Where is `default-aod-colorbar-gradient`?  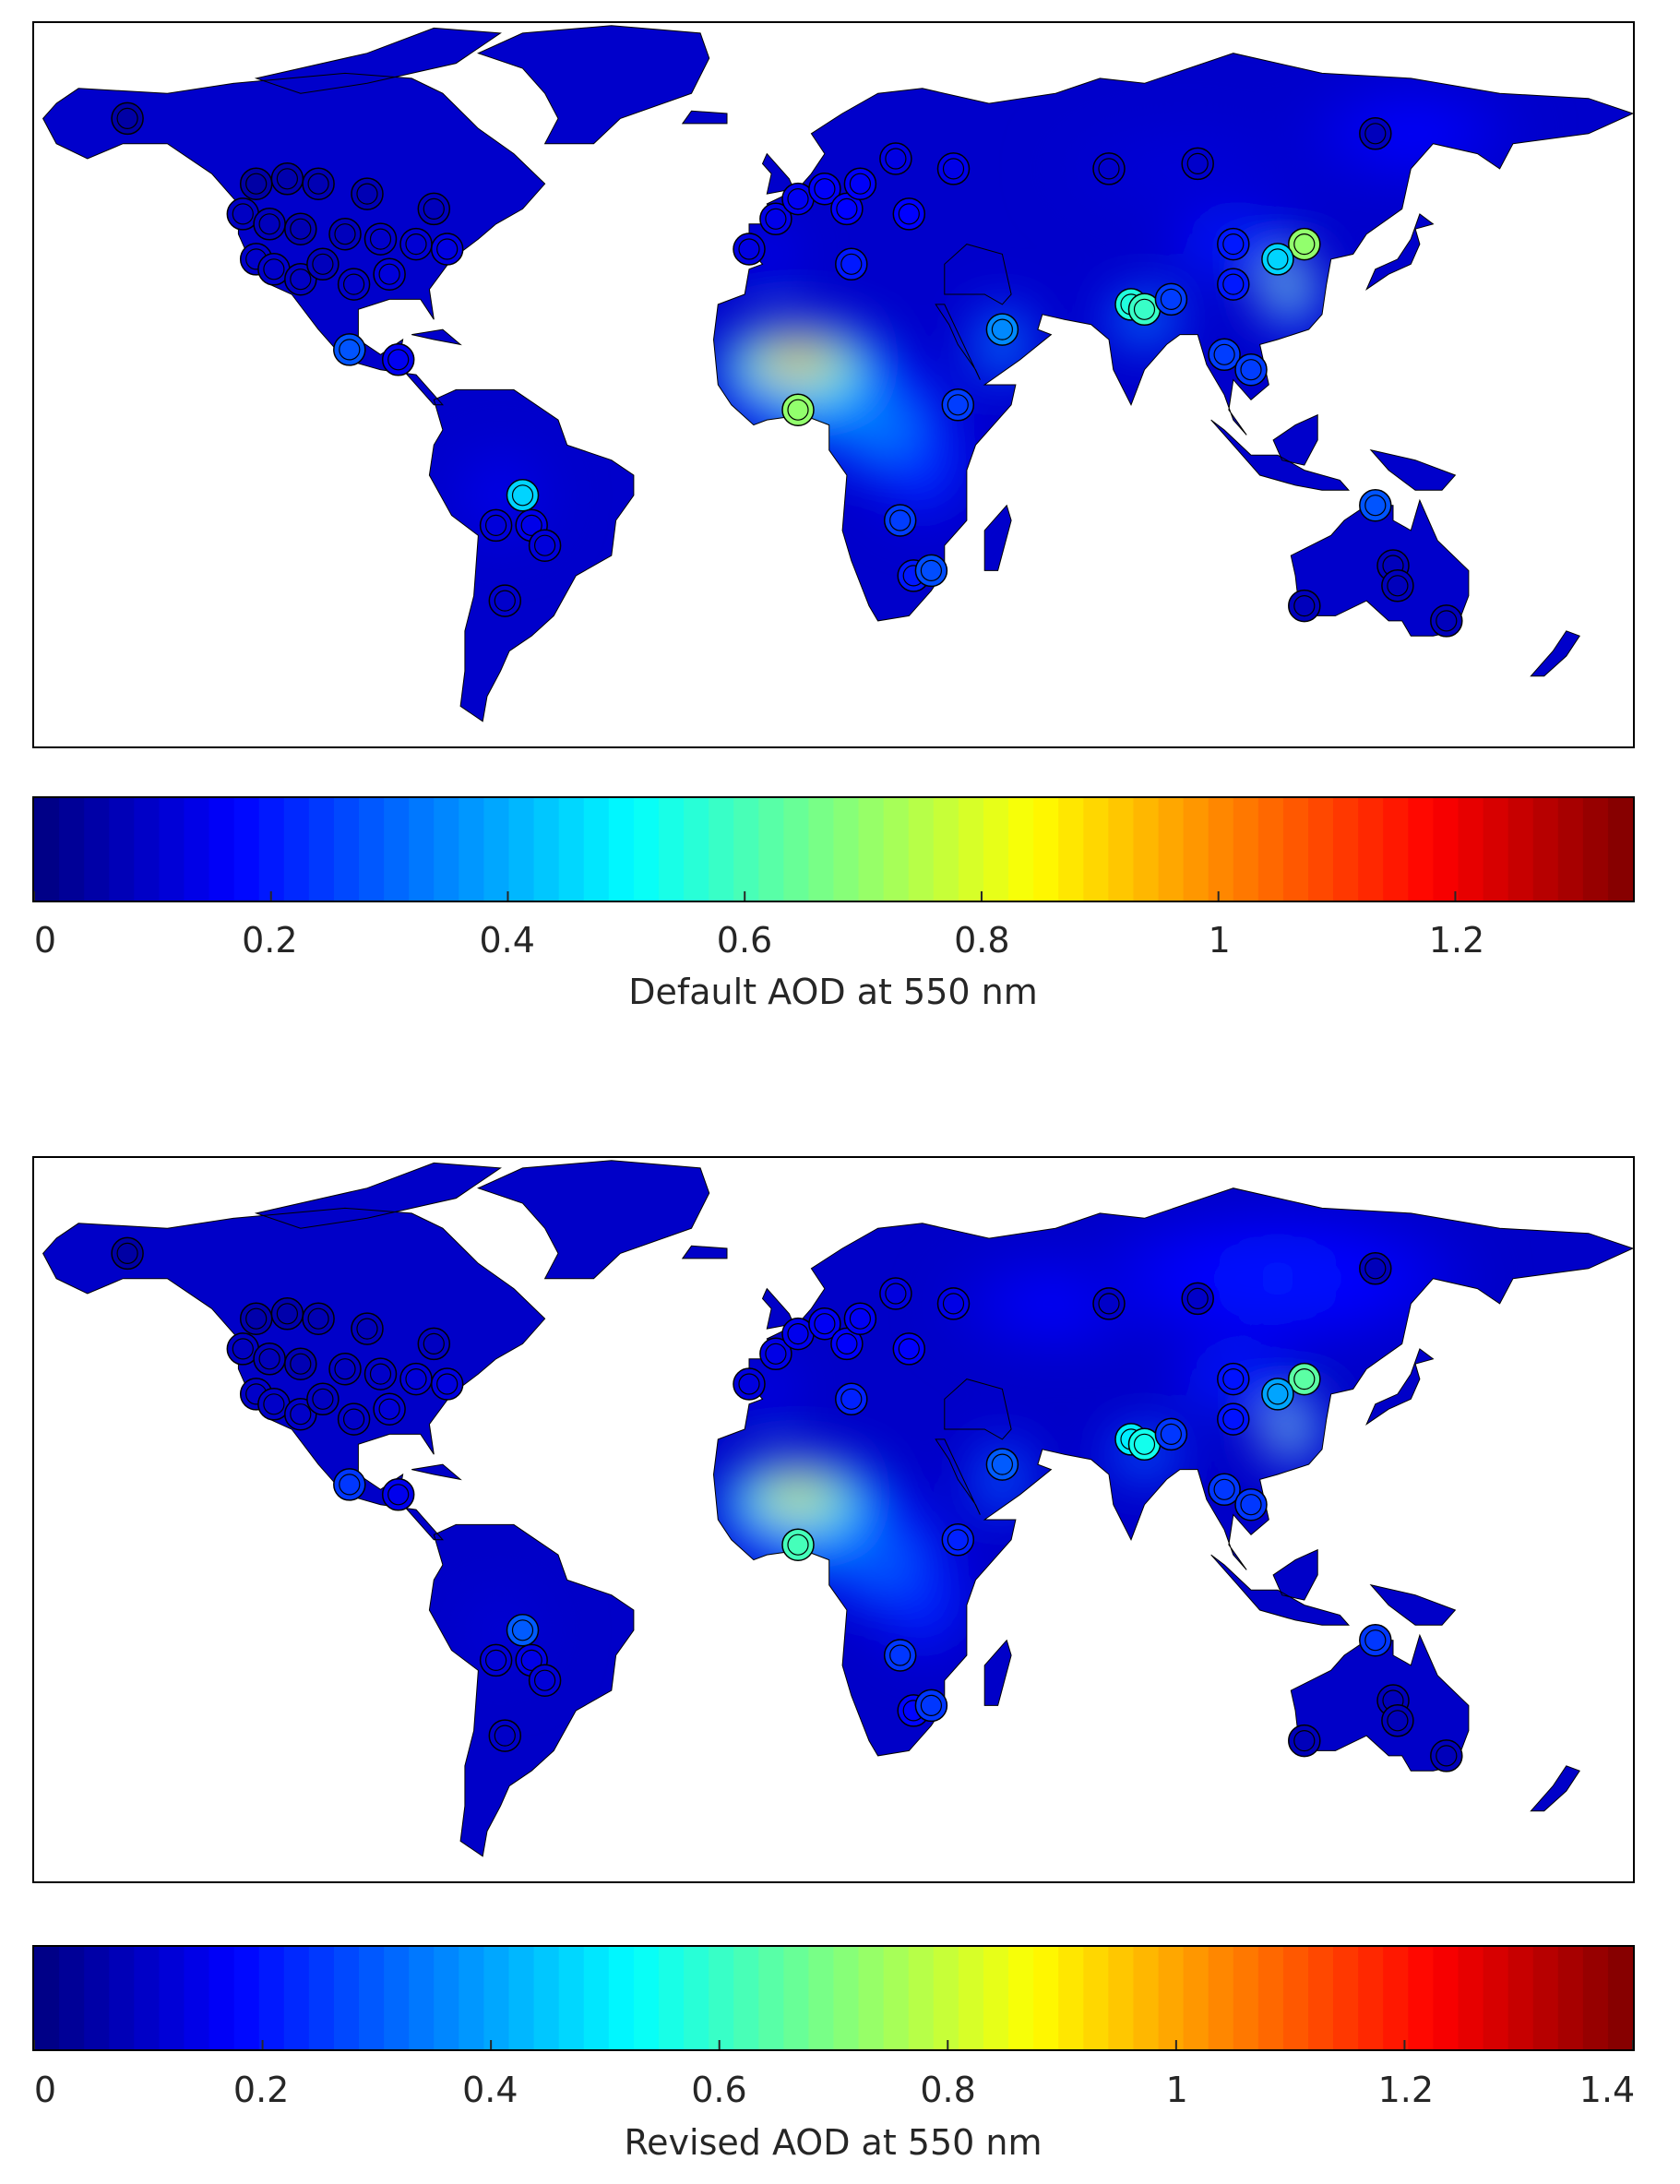 default-aod-colorbar-gradient is located at coordinates (833, 849).